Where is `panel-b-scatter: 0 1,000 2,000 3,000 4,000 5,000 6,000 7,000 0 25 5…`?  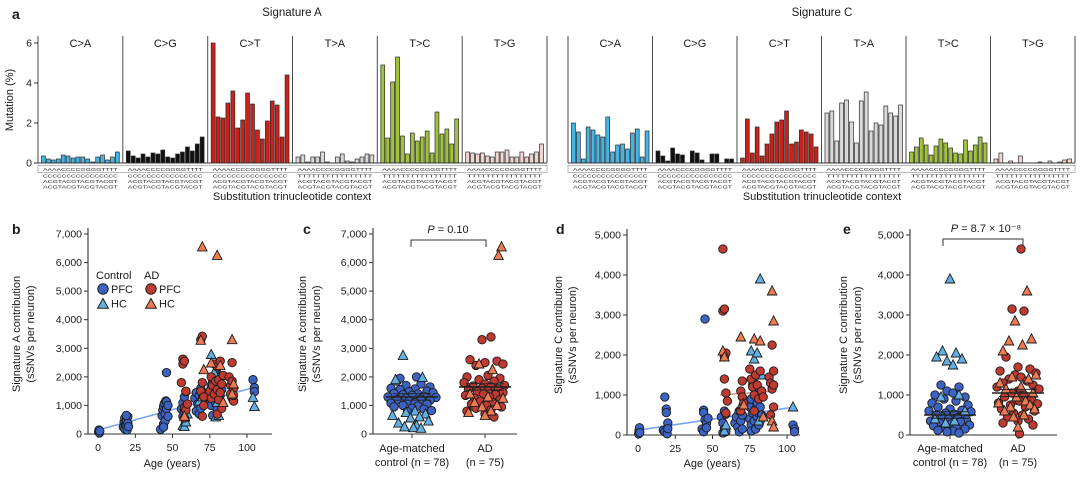 panel-b-scatter: 0 1,000 2,000 3,000 4,000 5,000 6,000 7,000 0 25 5… is located at coordinates (164, 341).